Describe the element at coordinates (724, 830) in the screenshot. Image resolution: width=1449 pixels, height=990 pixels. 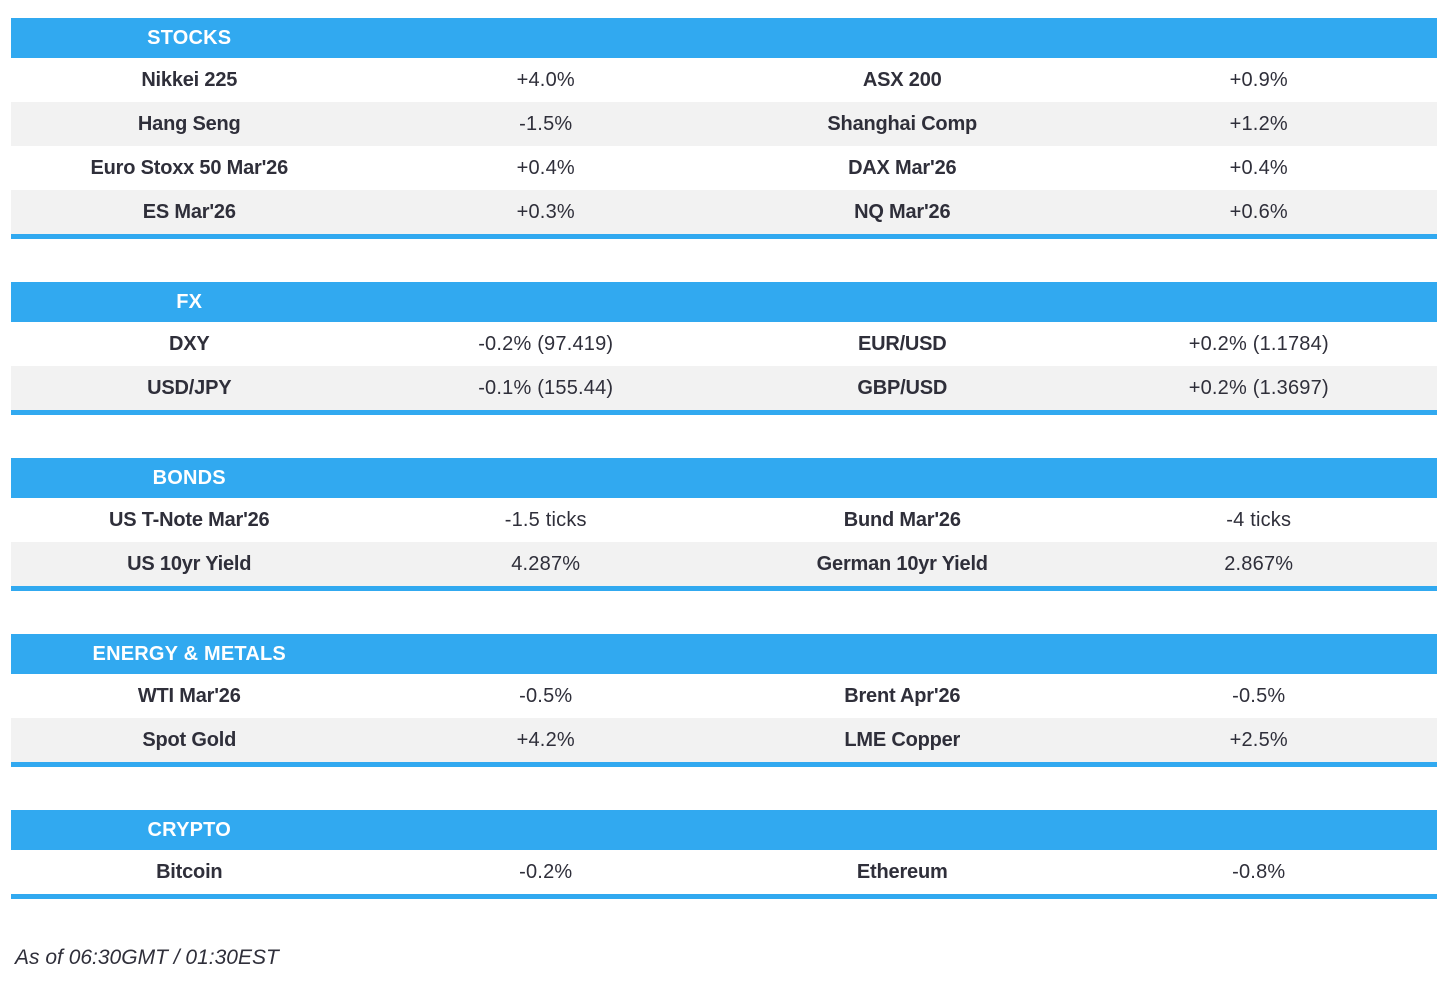
I see `section-header-crypto: CRYPTO` at that location.